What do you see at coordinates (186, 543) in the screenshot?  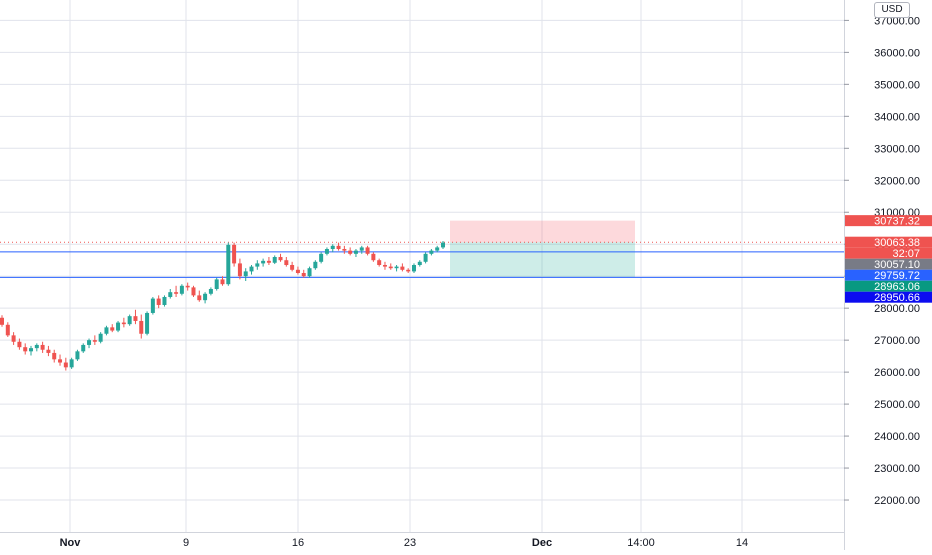 I see `time-tick-label: 9` at bounding box center [186, 543].